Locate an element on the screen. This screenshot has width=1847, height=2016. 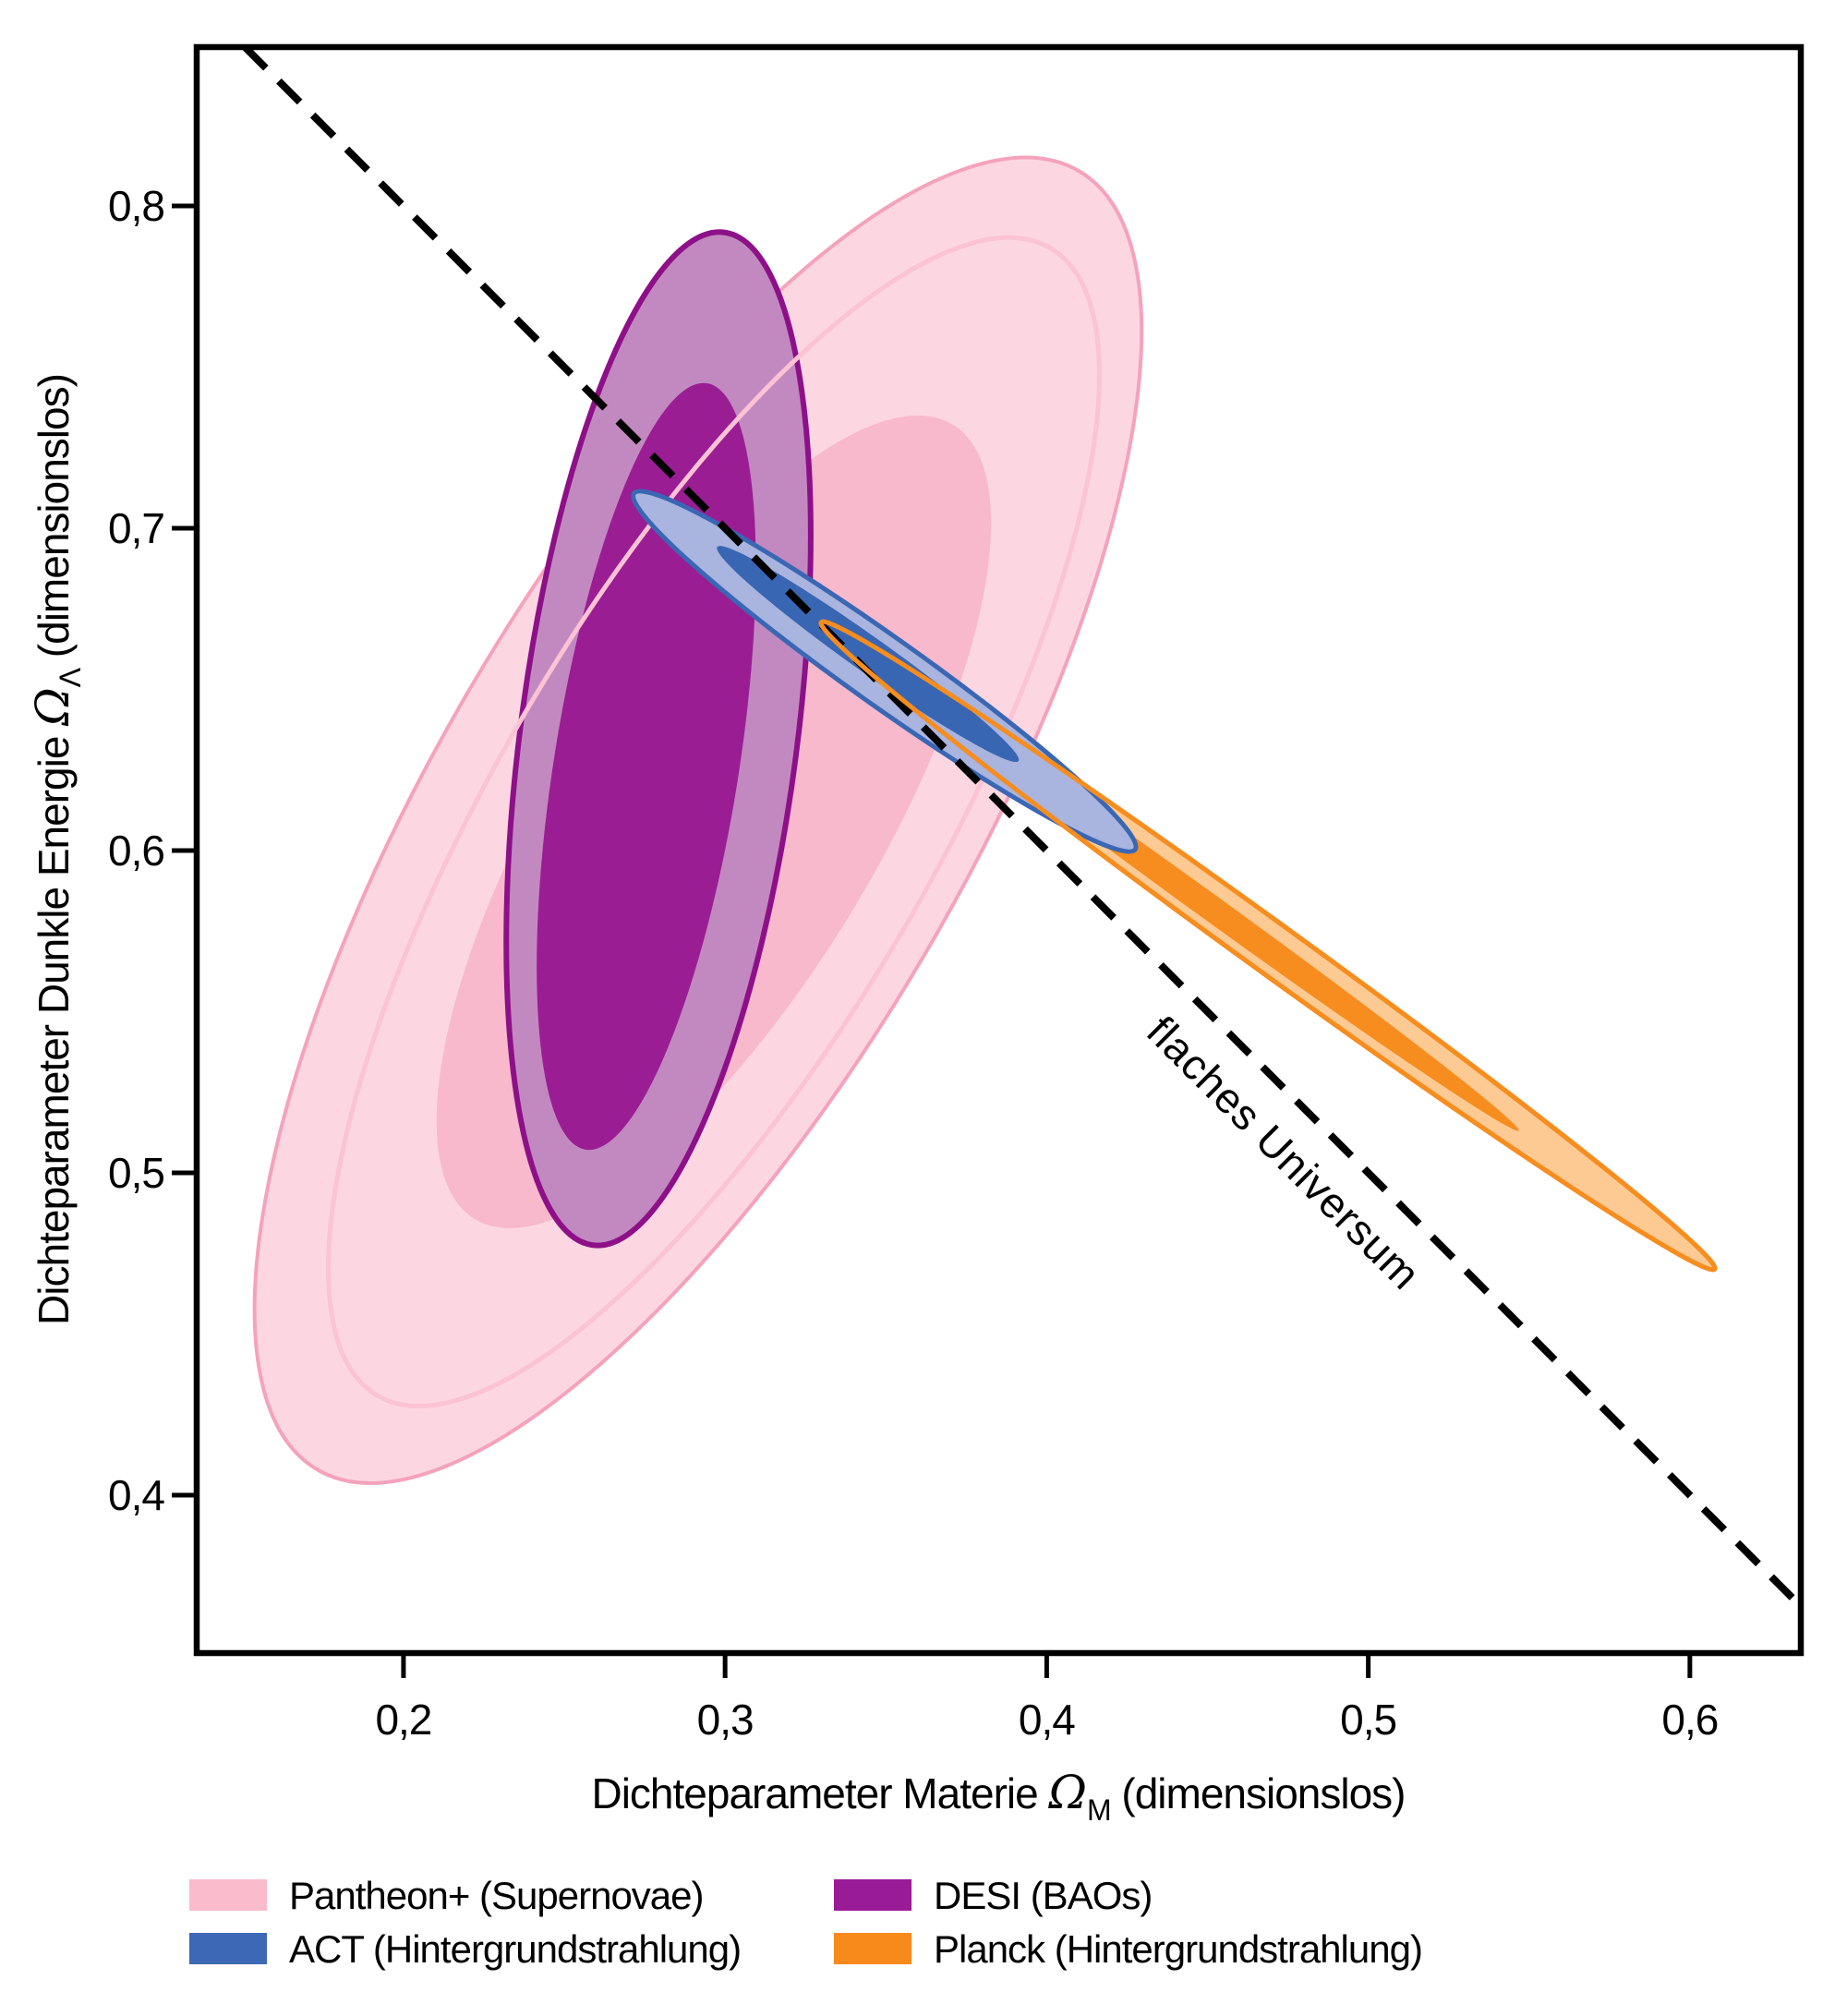
x-tick-label: 0,5 is located at coordinates (1368, 1720).